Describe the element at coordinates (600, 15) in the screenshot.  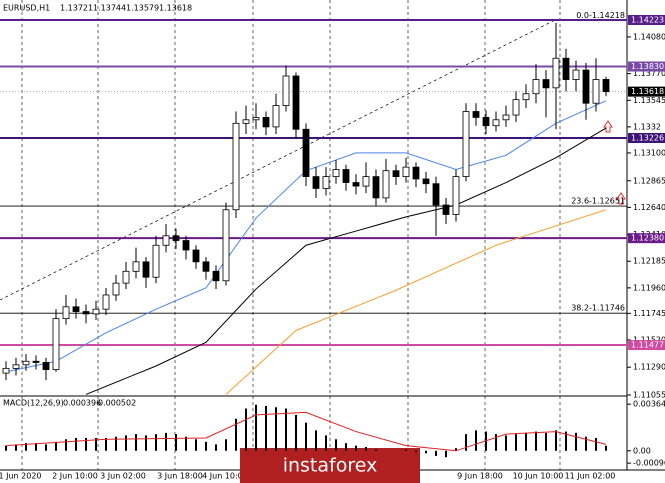
I see `fib-label: 0.0-1.14218` at that location.